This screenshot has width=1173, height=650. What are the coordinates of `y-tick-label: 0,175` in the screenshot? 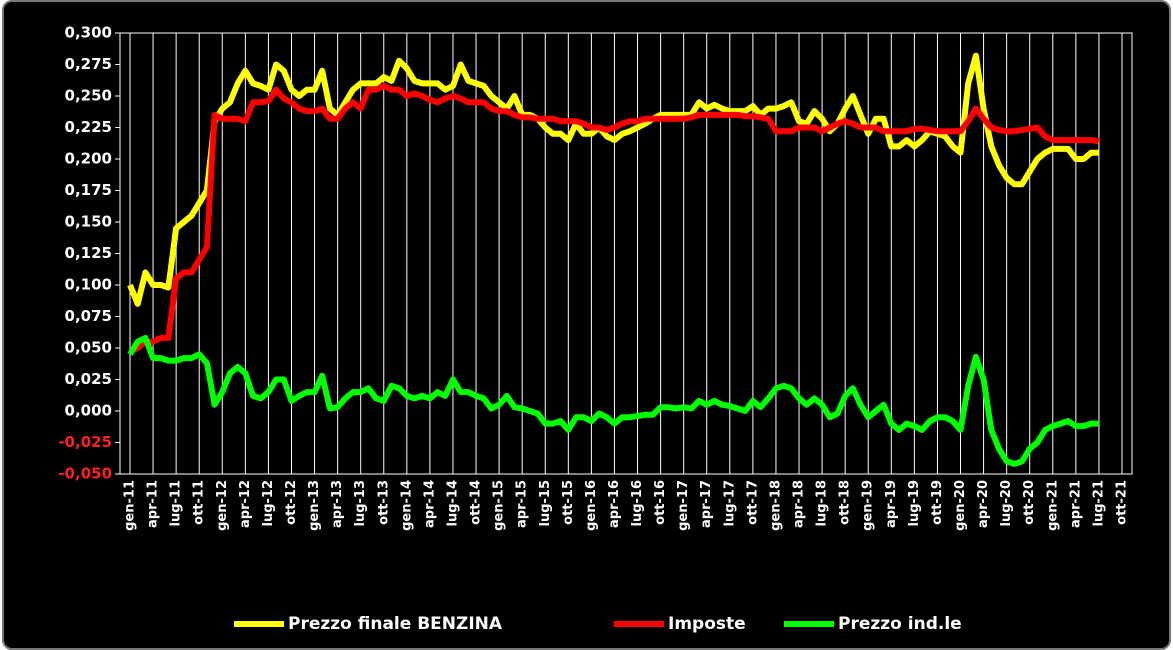 It's located at (88, 190).